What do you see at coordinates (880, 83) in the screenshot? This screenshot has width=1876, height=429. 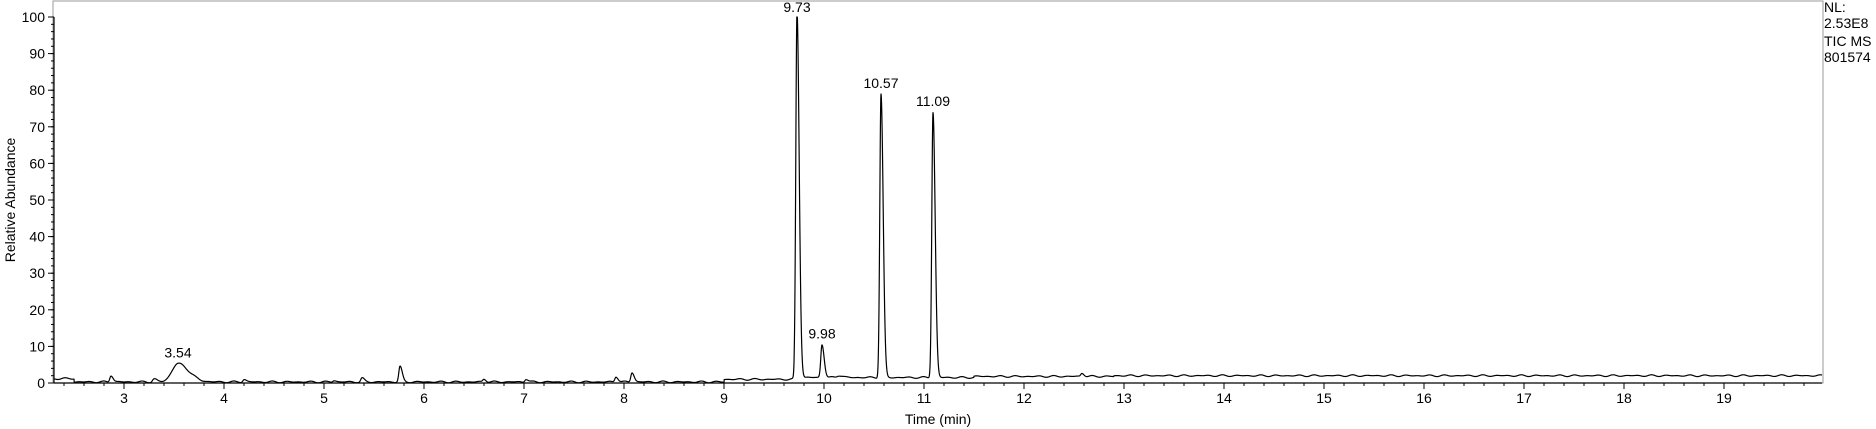 I see `peak-label: 10.57` at bounding box center [880, 83].